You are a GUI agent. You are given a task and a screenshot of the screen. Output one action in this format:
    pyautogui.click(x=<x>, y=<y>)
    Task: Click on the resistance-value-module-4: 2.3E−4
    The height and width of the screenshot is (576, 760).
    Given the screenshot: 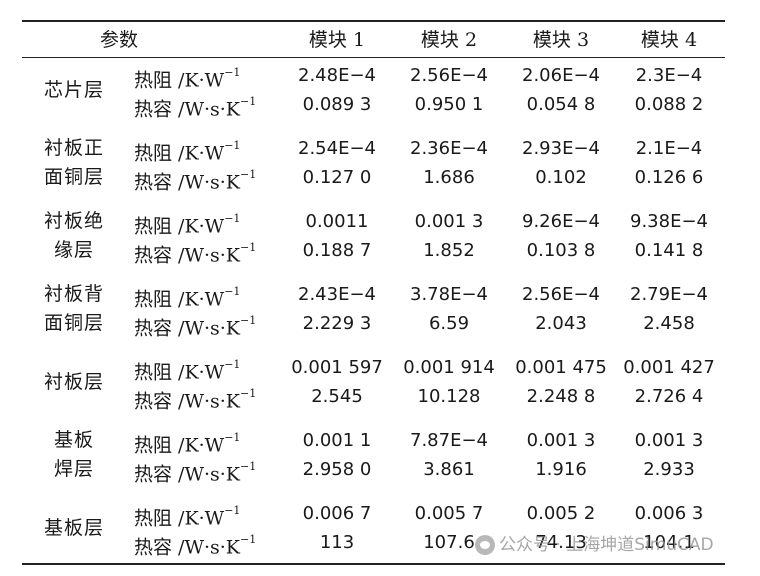 What is the action you would take?
    pyautogui.click(x=669, y=75)
    